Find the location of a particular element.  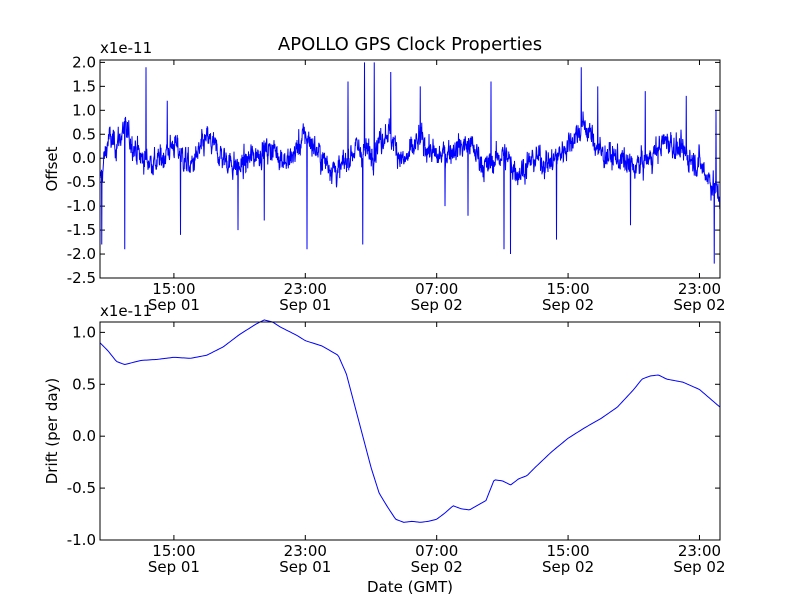

offset-ytick-label: -0.5 is located at coordinates (81, 182).